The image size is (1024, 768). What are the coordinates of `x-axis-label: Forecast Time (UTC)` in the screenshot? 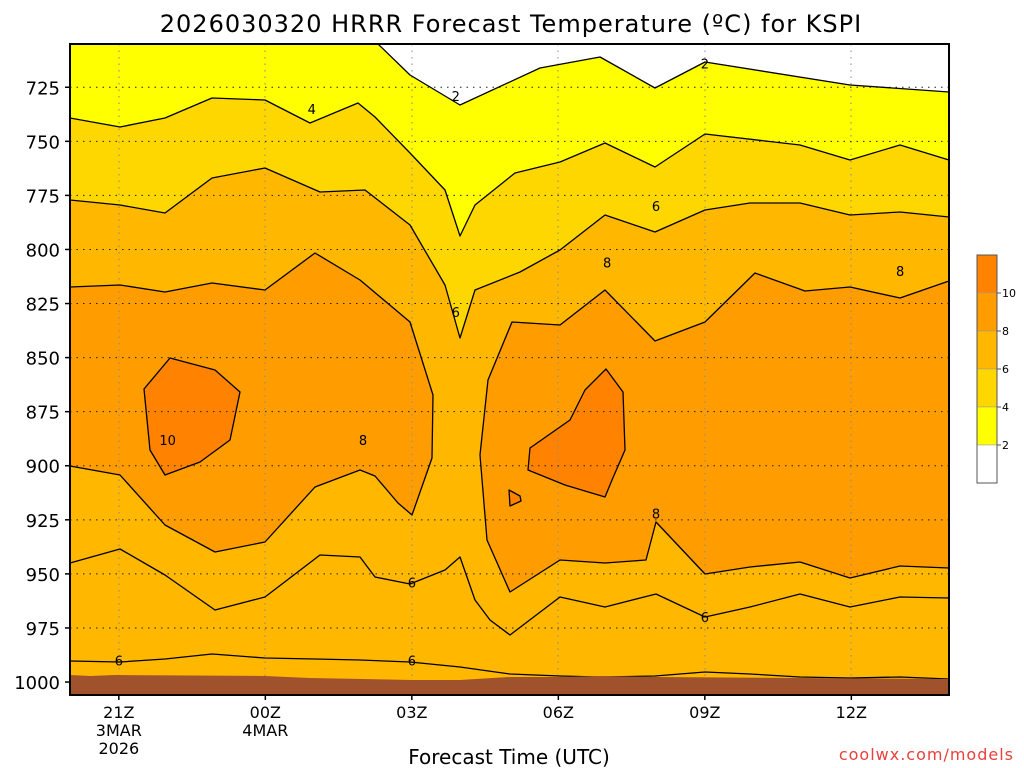 It's located at (509, 756).